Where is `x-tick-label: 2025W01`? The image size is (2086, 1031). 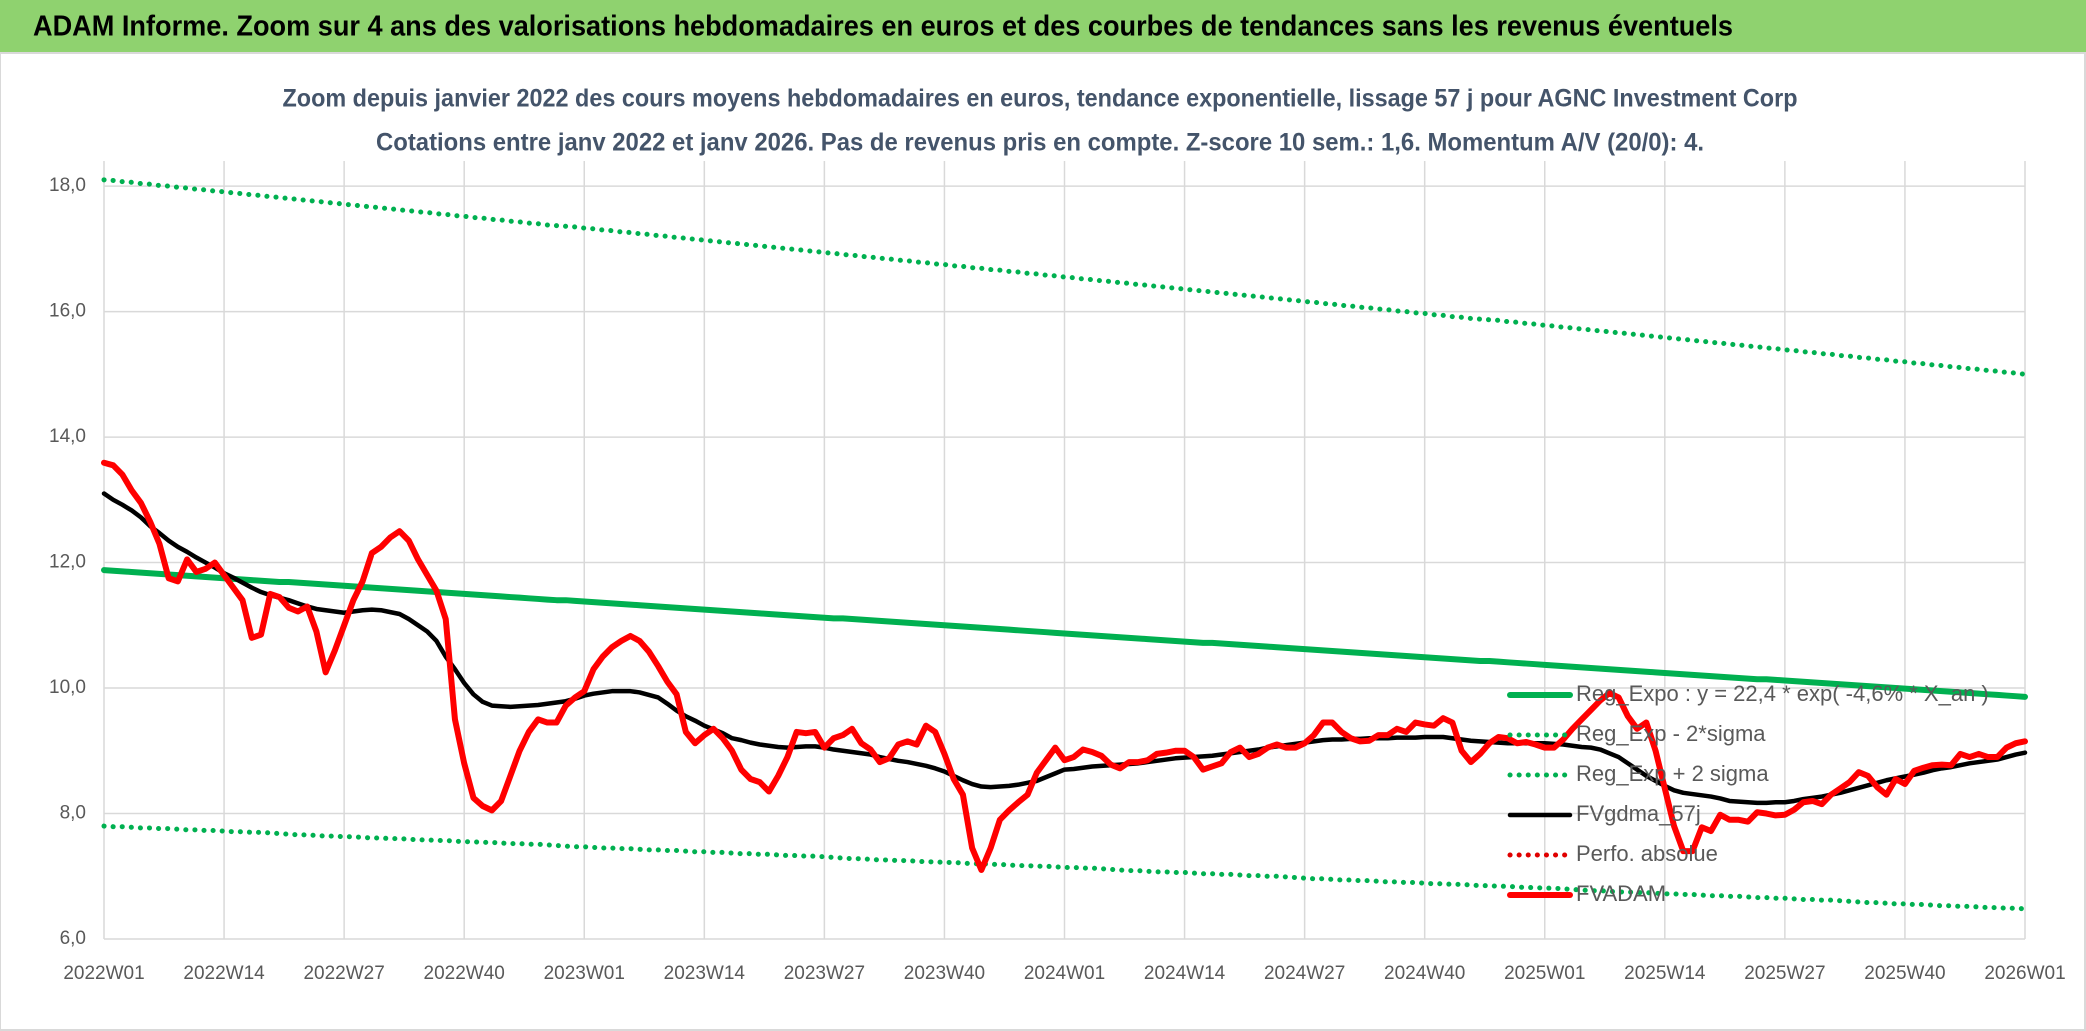 x-tick-label: 2025W01 is located at coordinates (1544, 973).